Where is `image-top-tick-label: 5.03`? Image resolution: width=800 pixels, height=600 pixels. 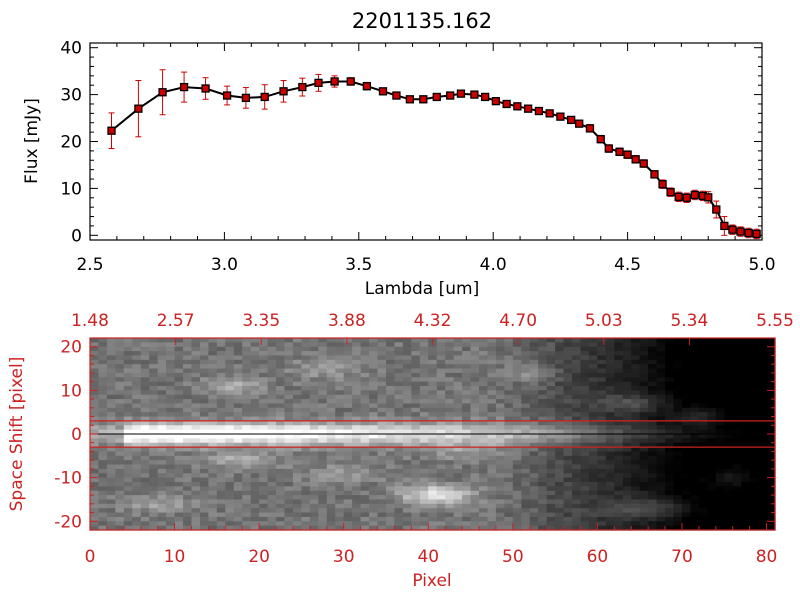 image-top-tick-label: 5.03 is located at coordinates (604, 321).